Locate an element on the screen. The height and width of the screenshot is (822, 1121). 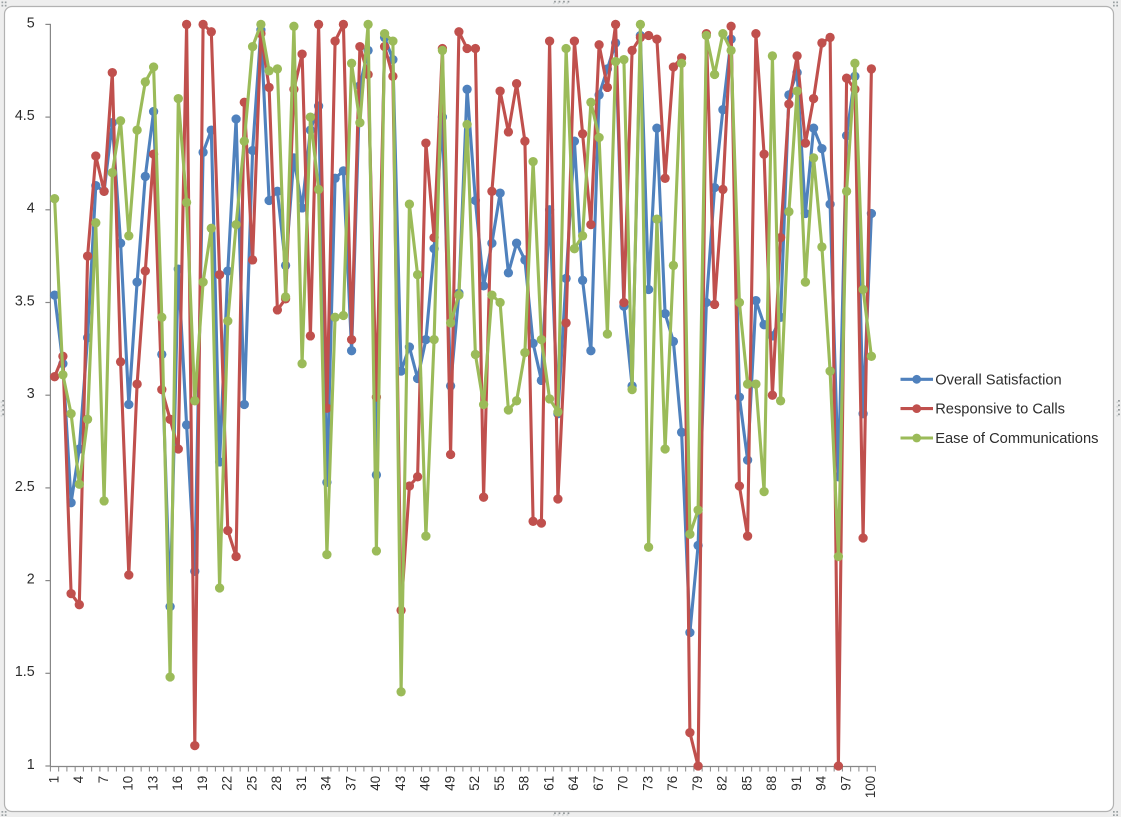
svg-text: 73 is located at coordinates (647, 783).